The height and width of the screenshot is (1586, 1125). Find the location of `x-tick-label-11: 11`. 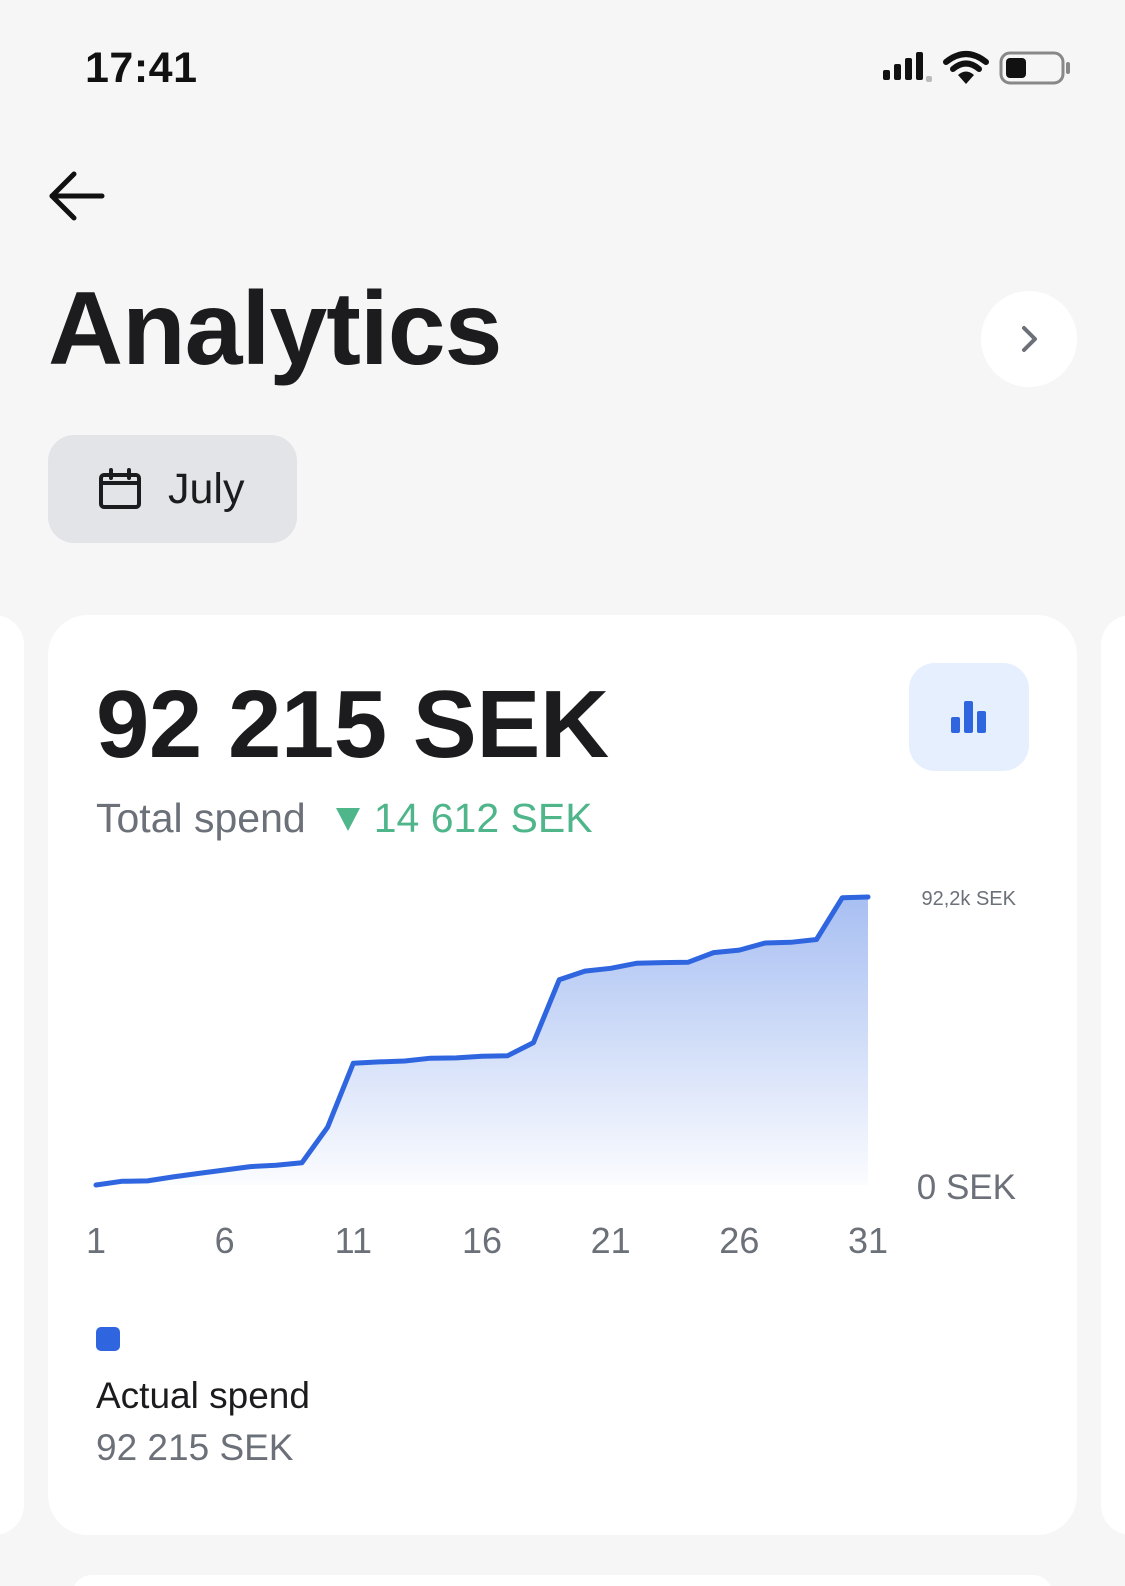

x-tick-label-11: 11 is located at coordinates (353, 1240).